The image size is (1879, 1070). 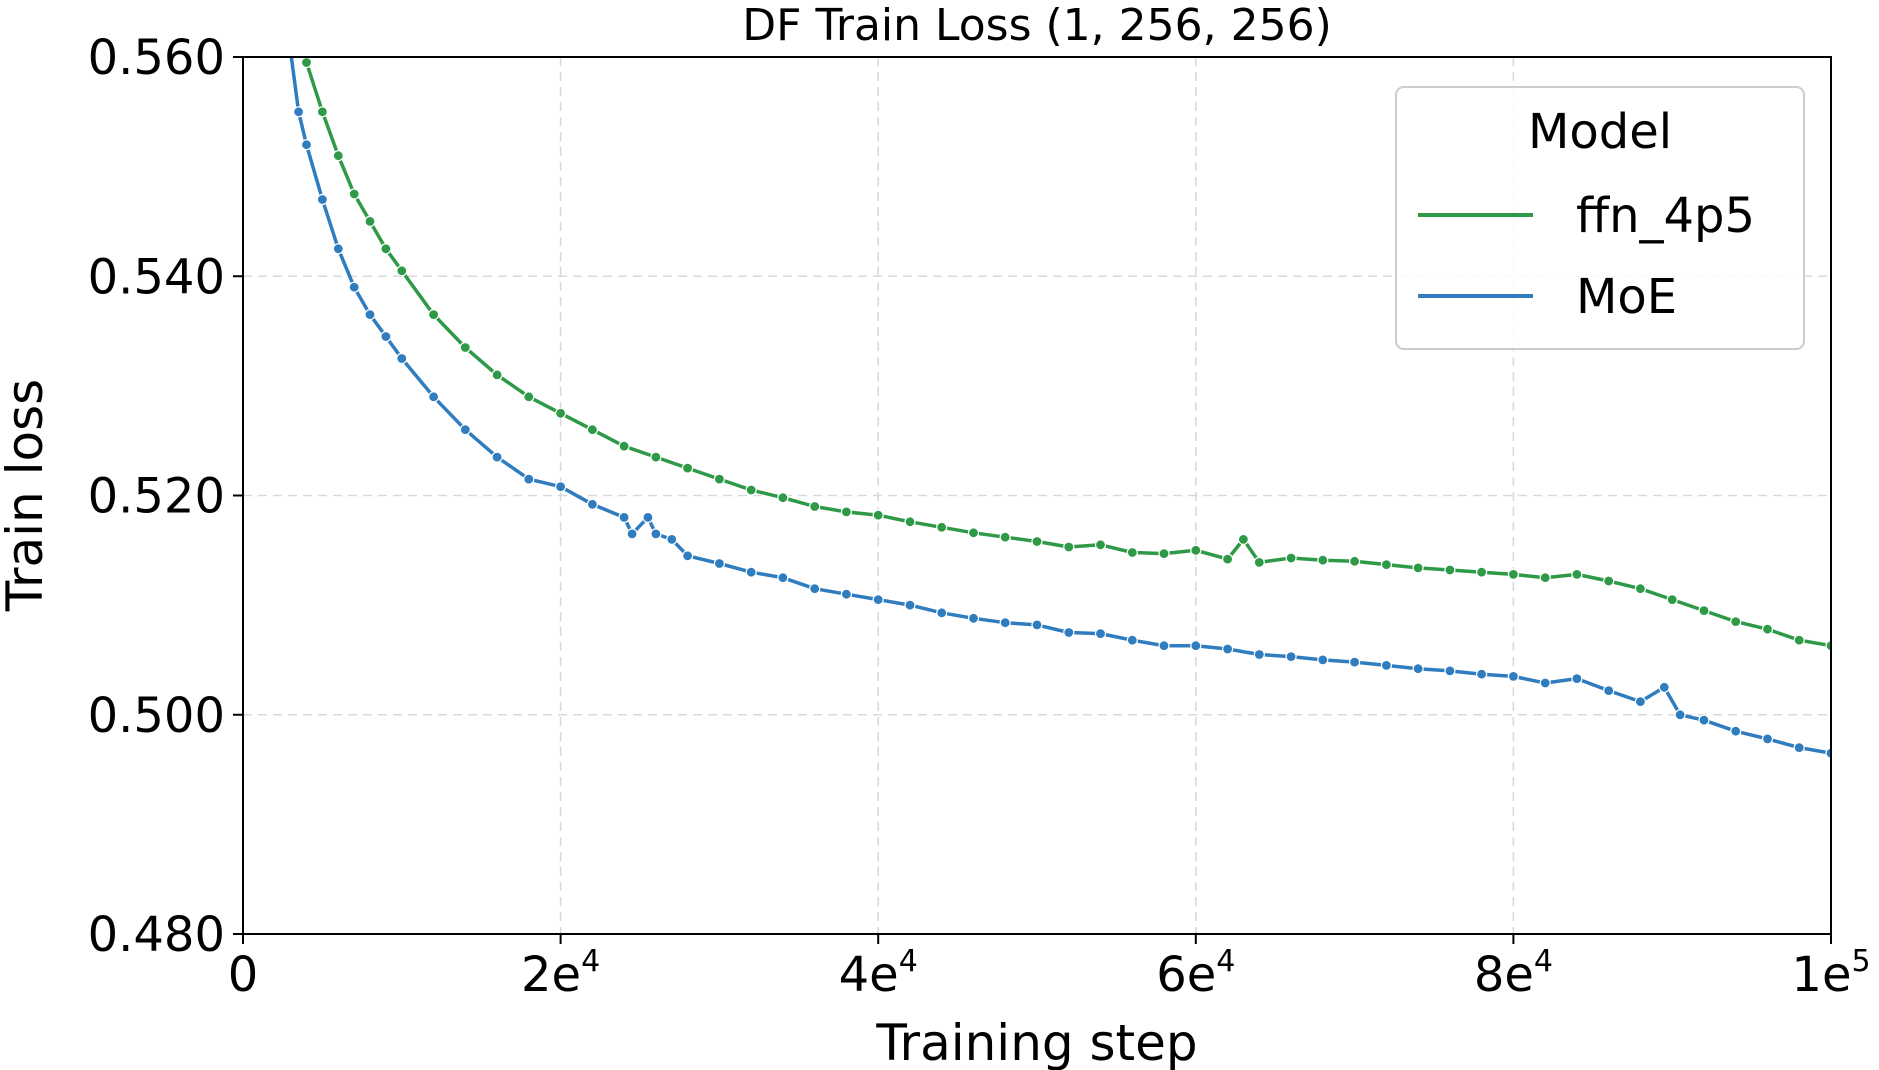 What do you see at coordinates (1626, 297) in the screenshot?
I see `legend-label-moe: MoE` at bounding box center [1626, 297].